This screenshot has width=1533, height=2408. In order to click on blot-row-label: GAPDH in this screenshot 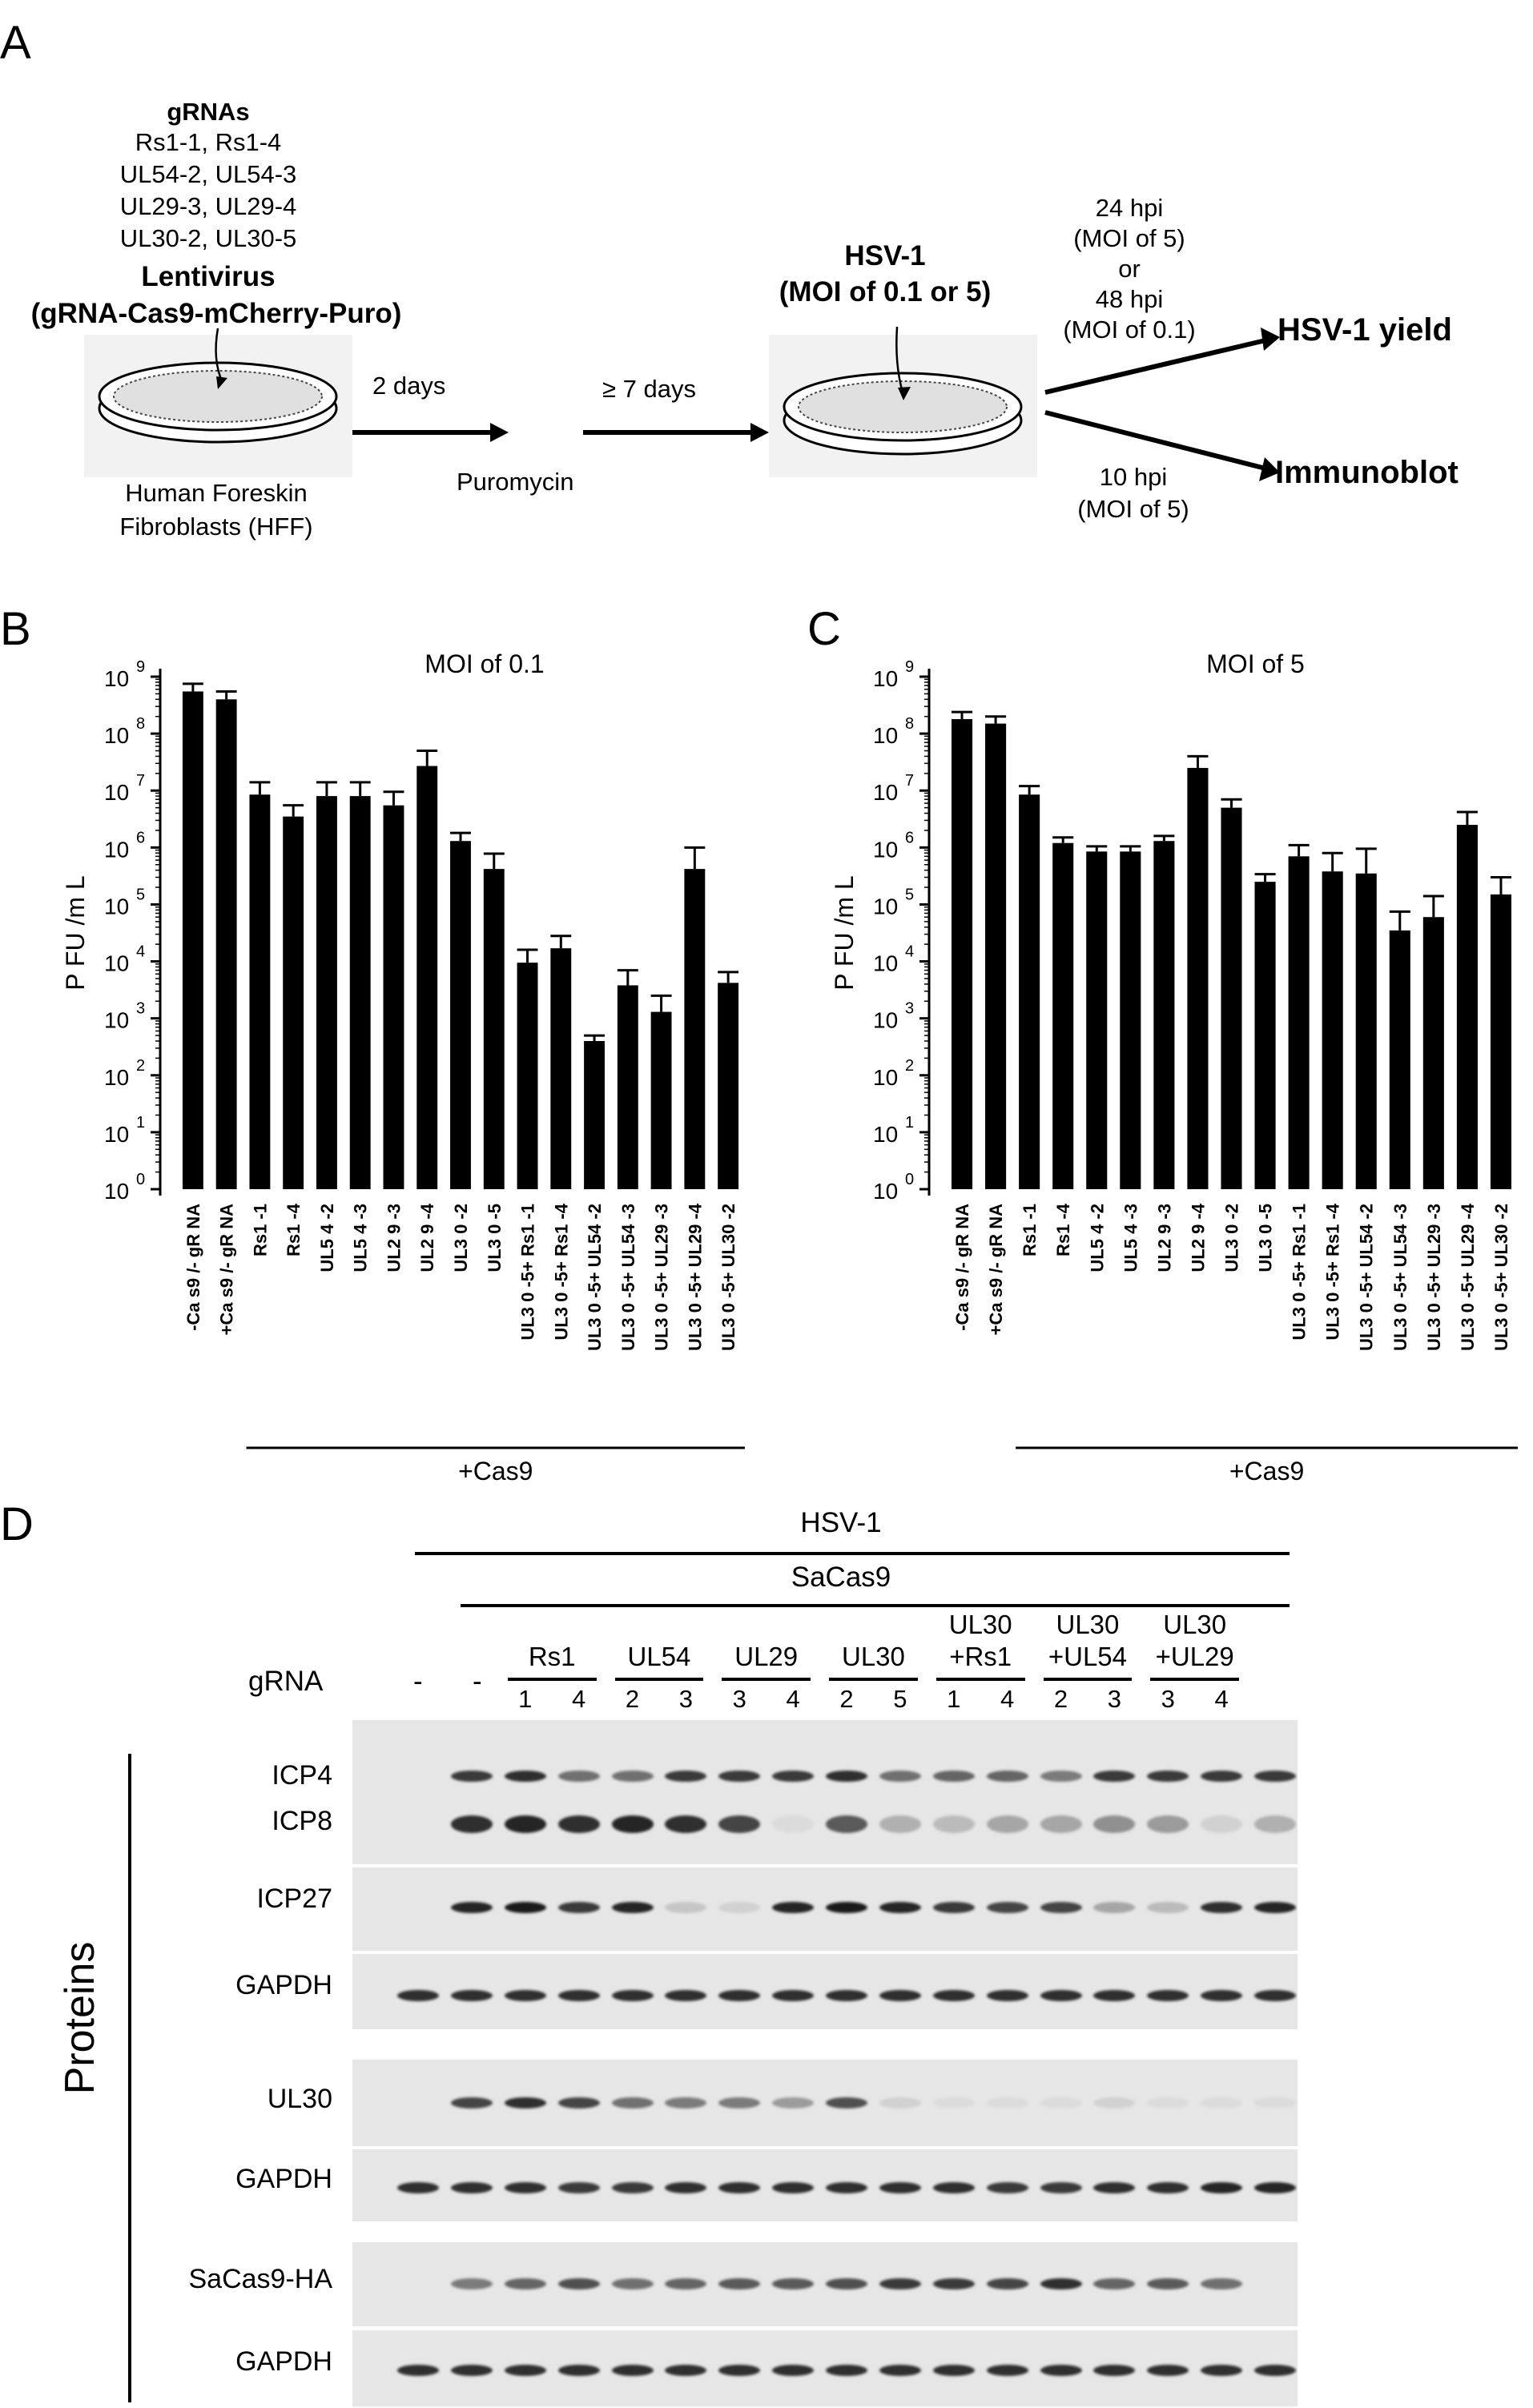, I will do `click(284, 1985)`.